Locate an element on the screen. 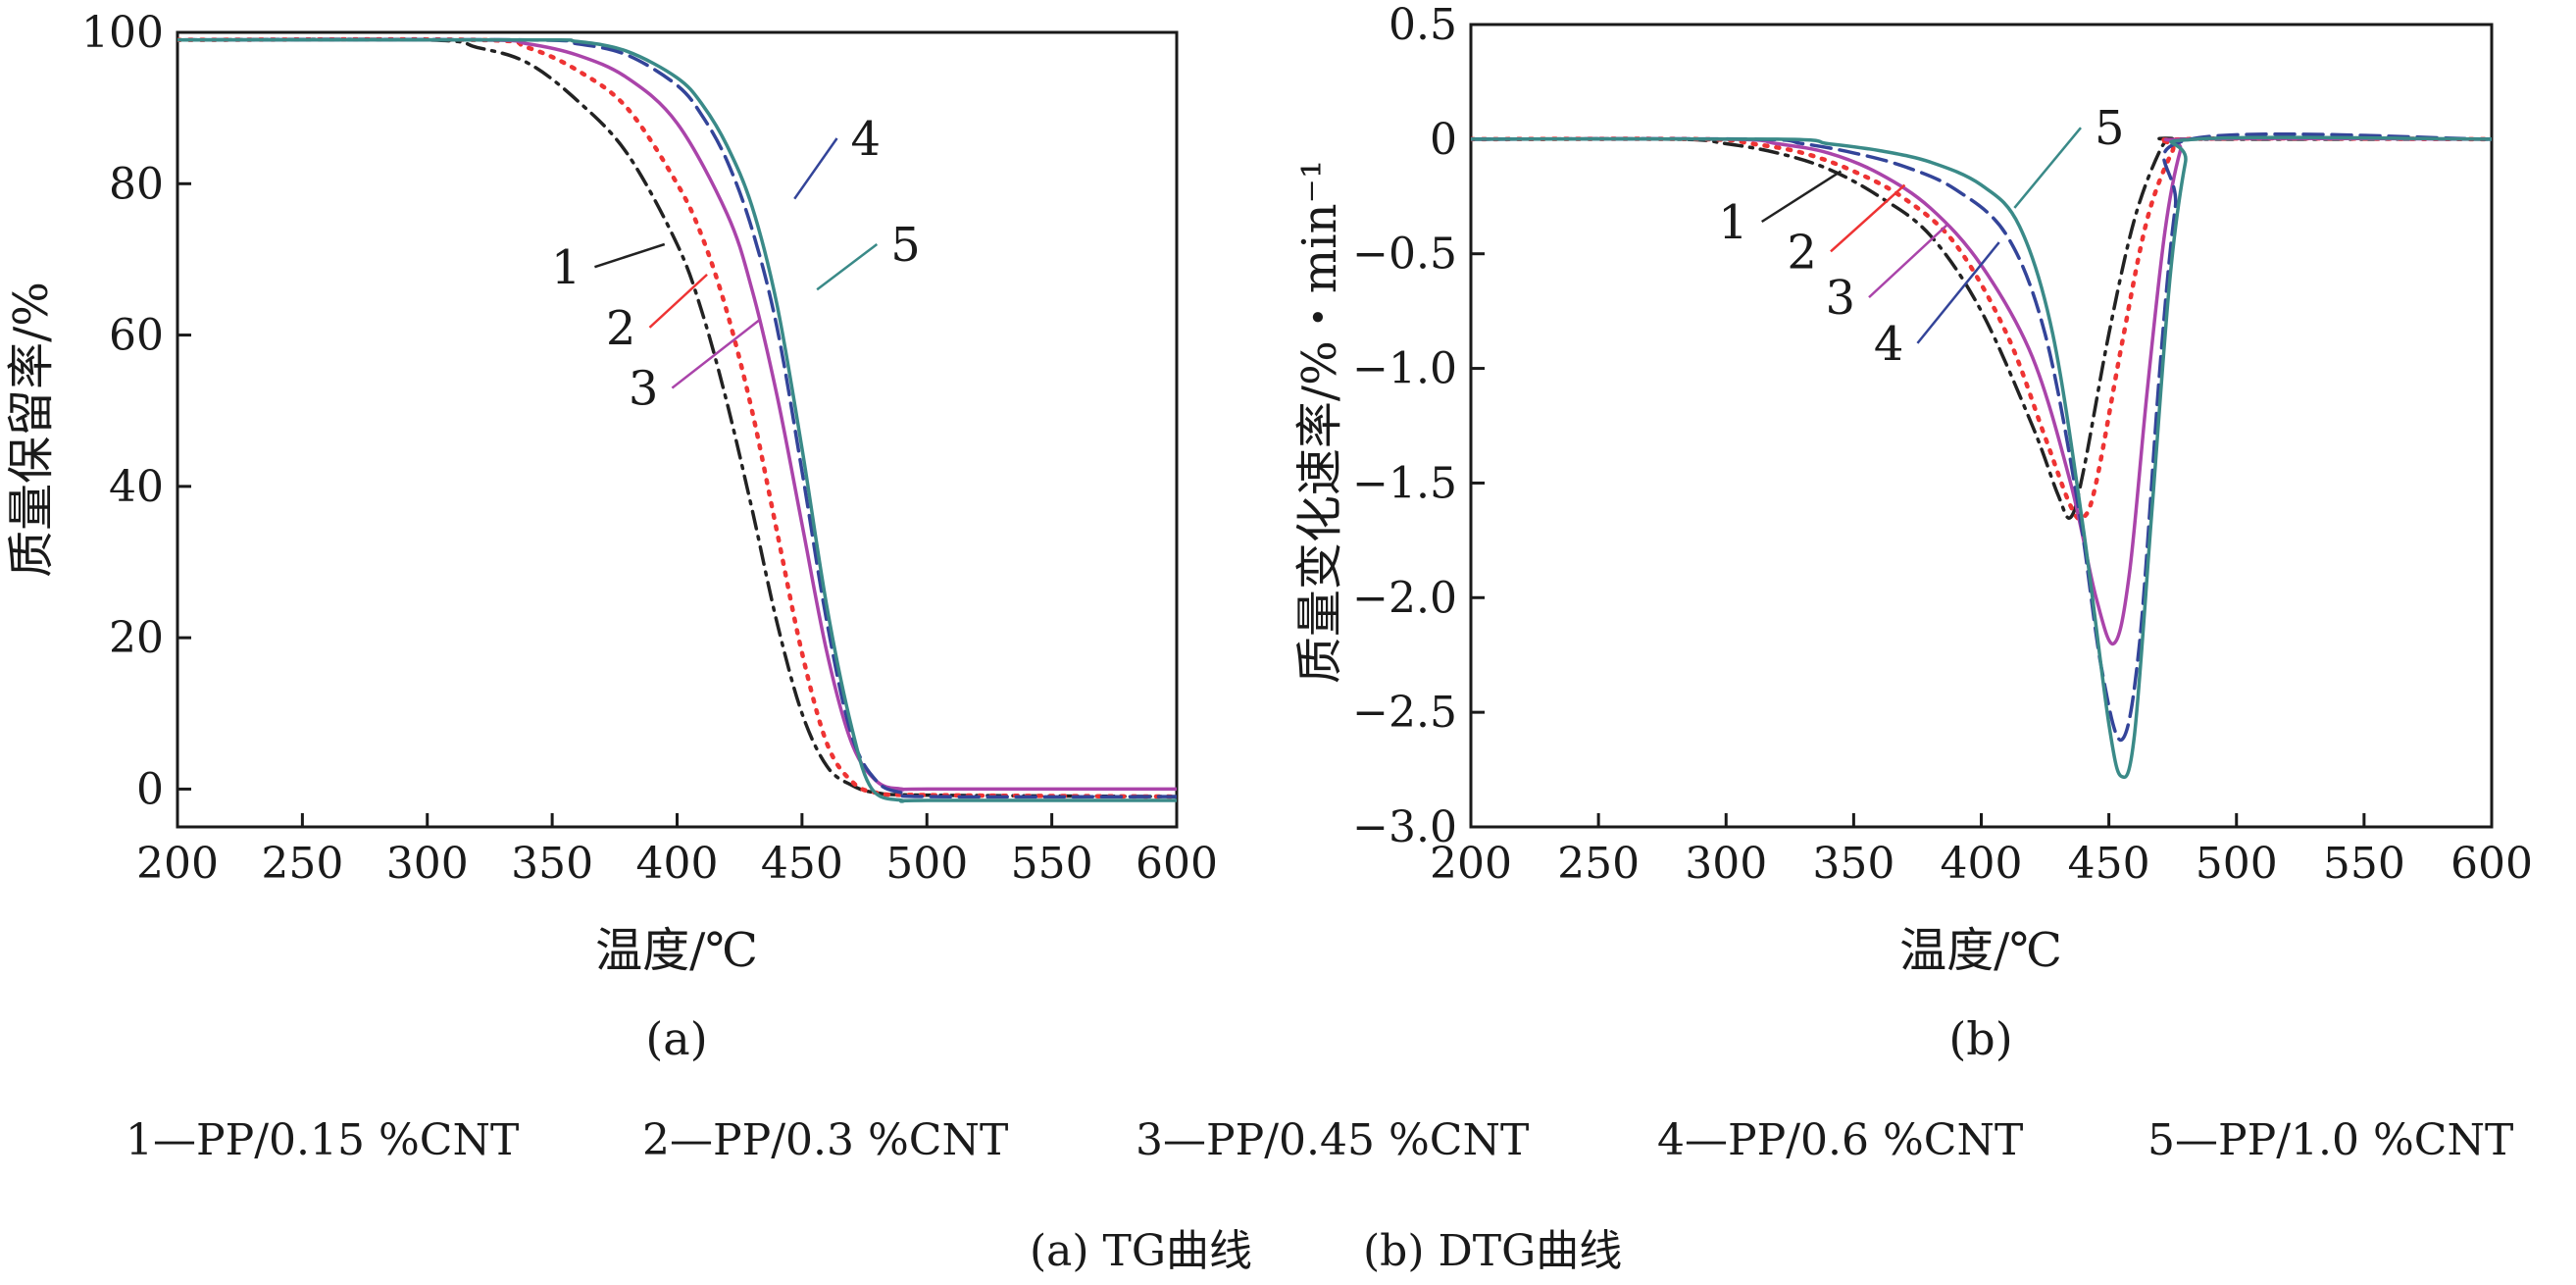 The width and height of the screenshot is (2576, 1285). y-tick-label: 20 is located at coordinates (136, 638).